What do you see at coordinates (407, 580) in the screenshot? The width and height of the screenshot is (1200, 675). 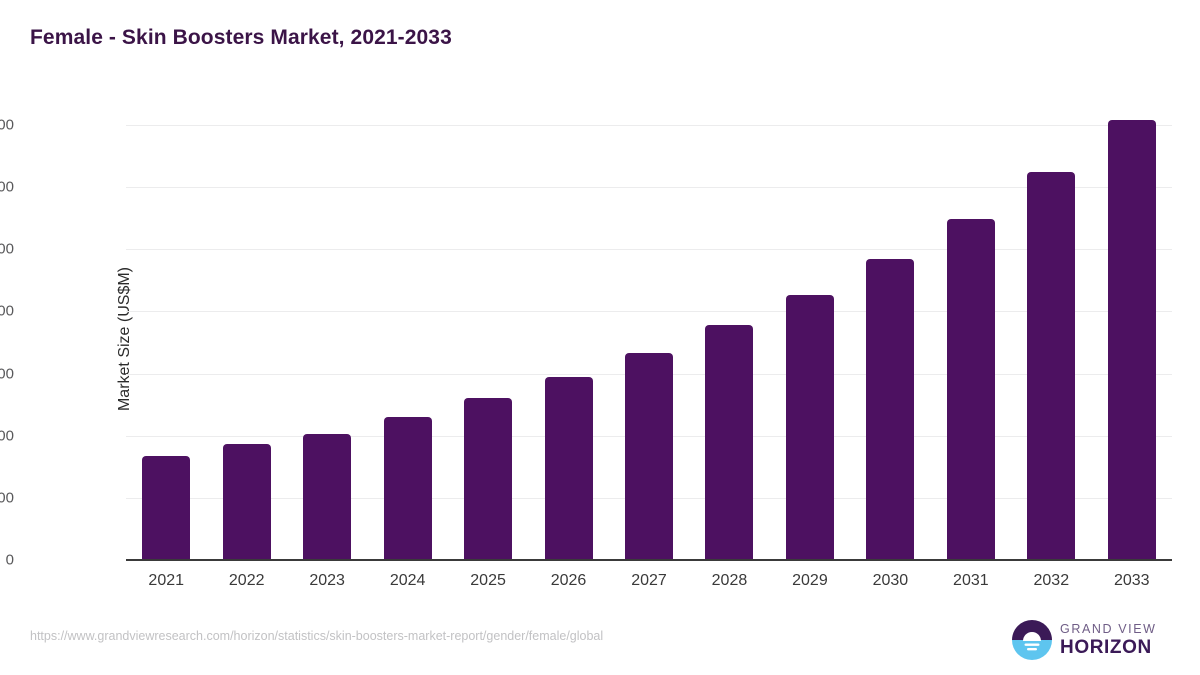 I see `x-tick-label: 2024` at bounding box center [407, 580].